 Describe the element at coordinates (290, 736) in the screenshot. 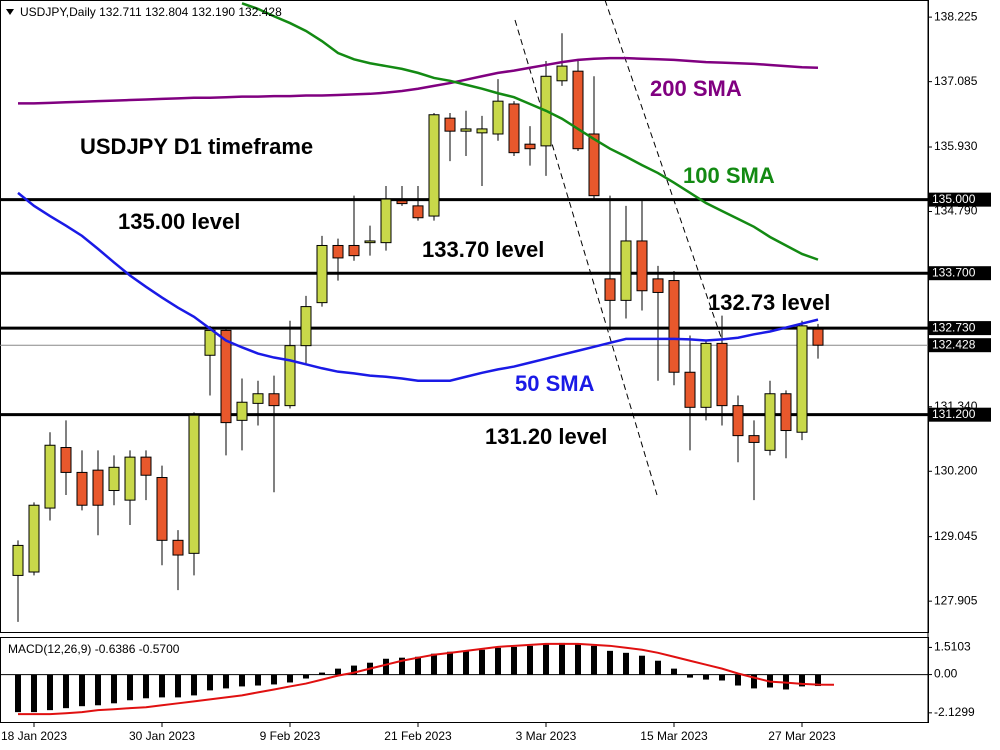

I see `x-tick-label: 9 Feb 2023` at that location.